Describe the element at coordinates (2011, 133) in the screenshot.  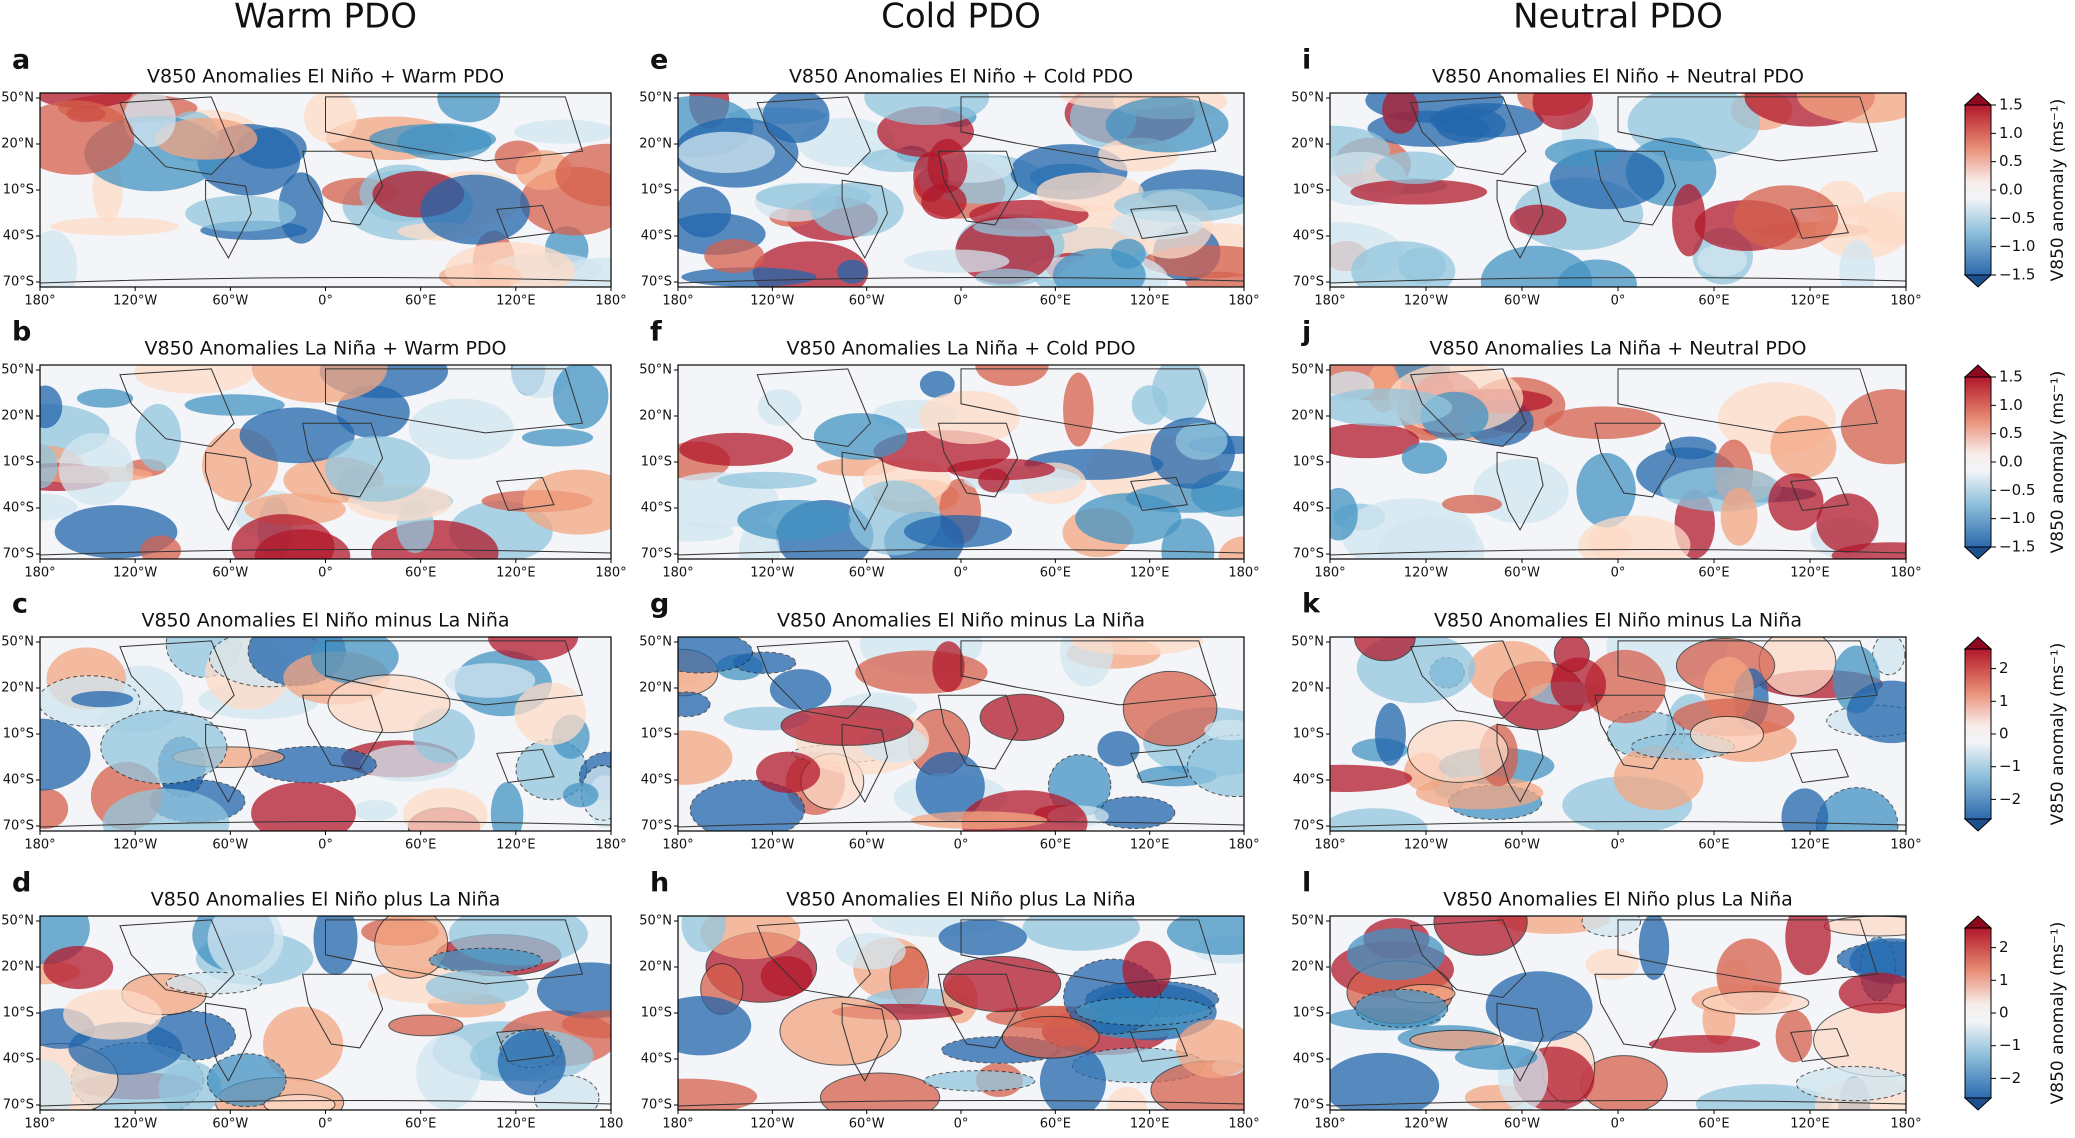
I see `colorbar-tick-label: 1.0` at that location.